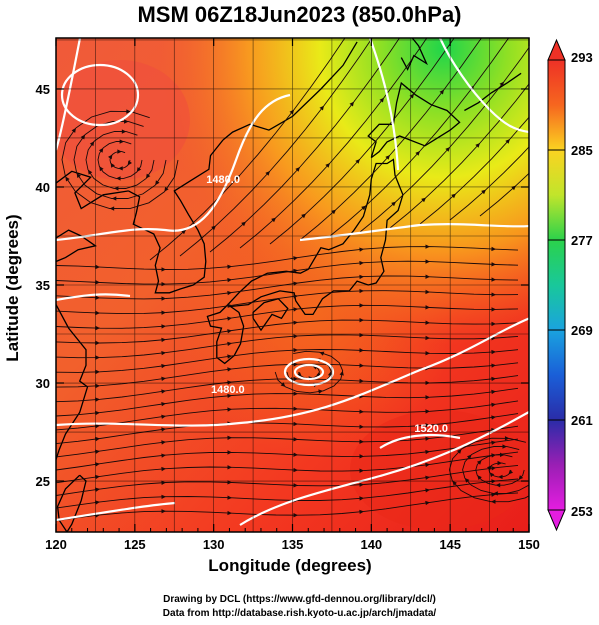  Describe the element at coordinates (100, 95) in the screenshot. I see `contour-ring` at that location.